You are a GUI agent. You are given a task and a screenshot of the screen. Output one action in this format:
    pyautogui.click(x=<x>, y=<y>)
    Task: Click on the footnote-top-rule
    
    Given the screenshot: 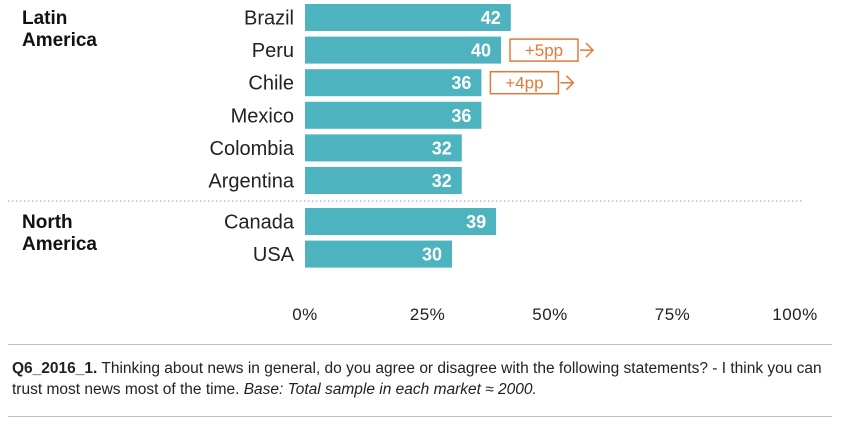 What is the action you would take?
    pyautogui.click(x=420, y=344)
    